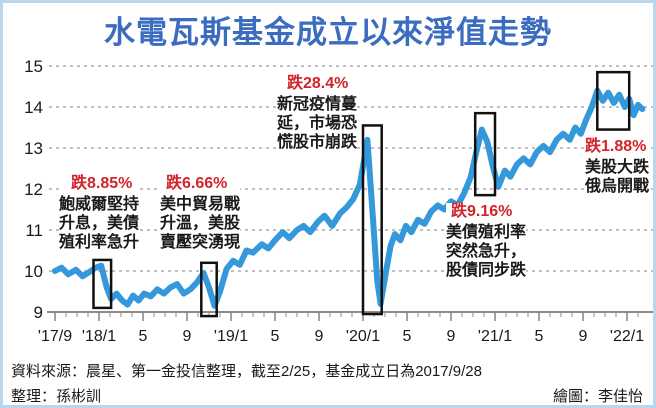 The image size is (656, 408). I want to click on x-axis-label: '22/1, so click(627, 336).